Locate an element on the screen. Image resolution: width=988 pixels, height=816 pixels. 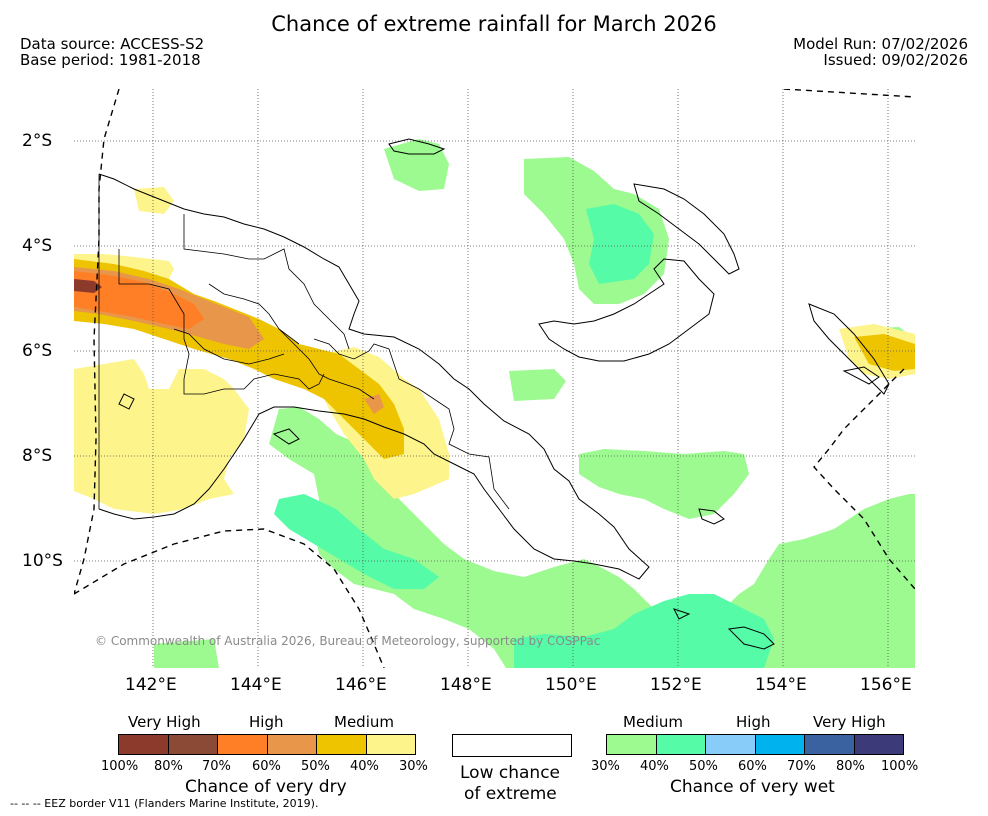
lon-label-144e: 144°E is located at coordinates (256, 685).